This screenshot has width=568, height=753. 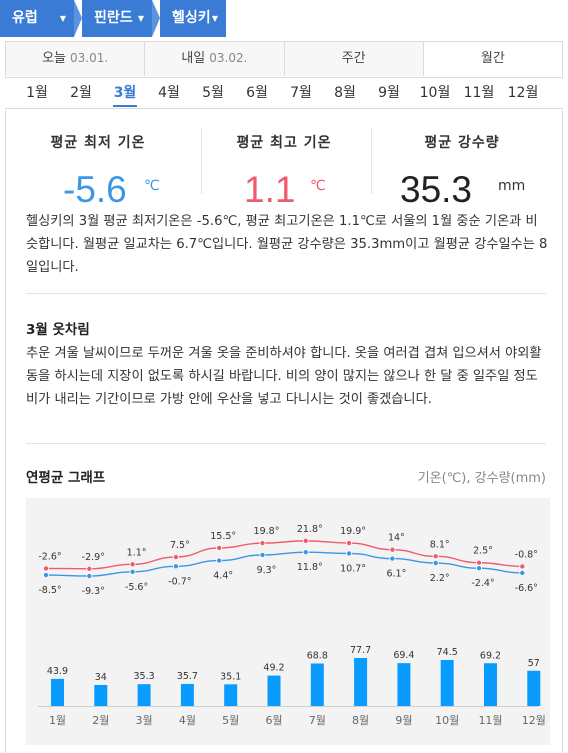 What do you see at coordinates (284, 564) in the screenshot?
I see `min-temp-line` at bounding box center [284, 564].